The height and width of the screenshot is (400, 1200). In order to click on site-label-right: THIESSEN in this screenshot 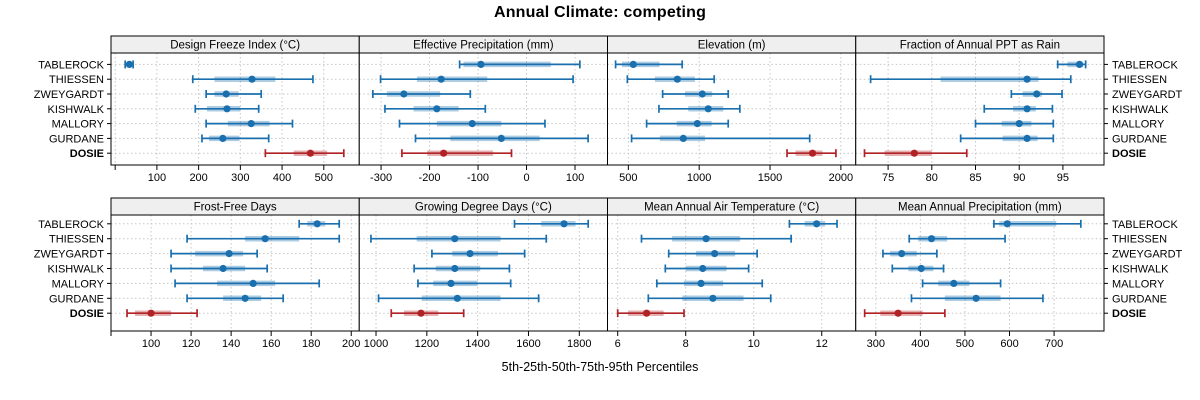, I will do `click(1139, 240)`.